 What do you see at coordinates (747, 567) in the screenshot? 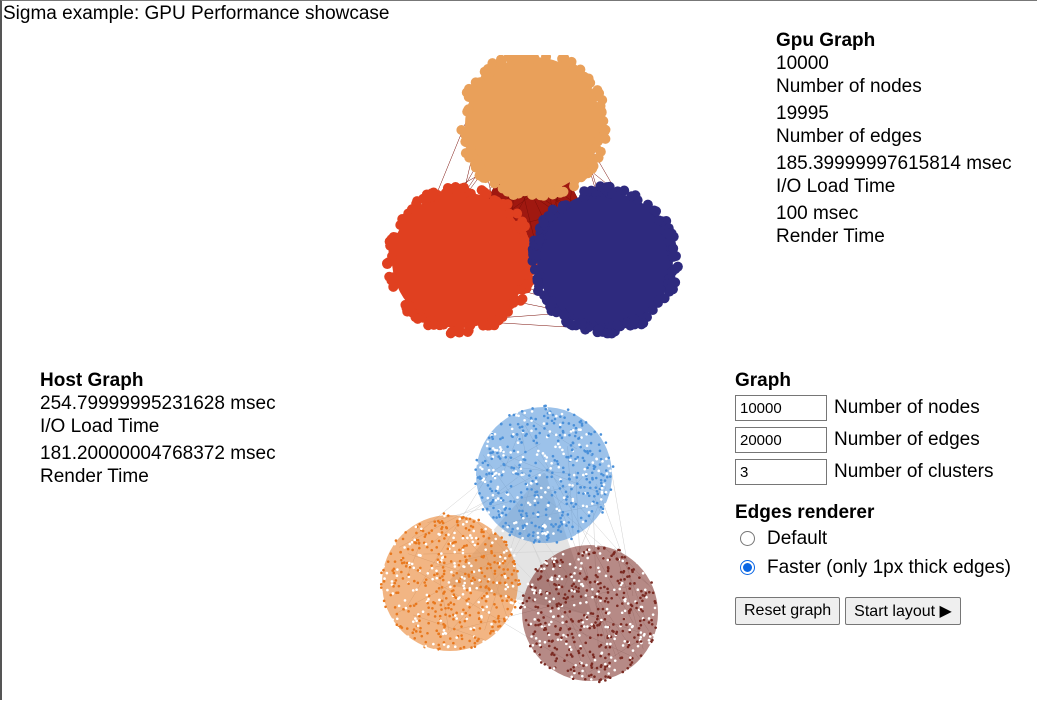
I see `renderer-faster-radio` at bounding box center [747, 567].